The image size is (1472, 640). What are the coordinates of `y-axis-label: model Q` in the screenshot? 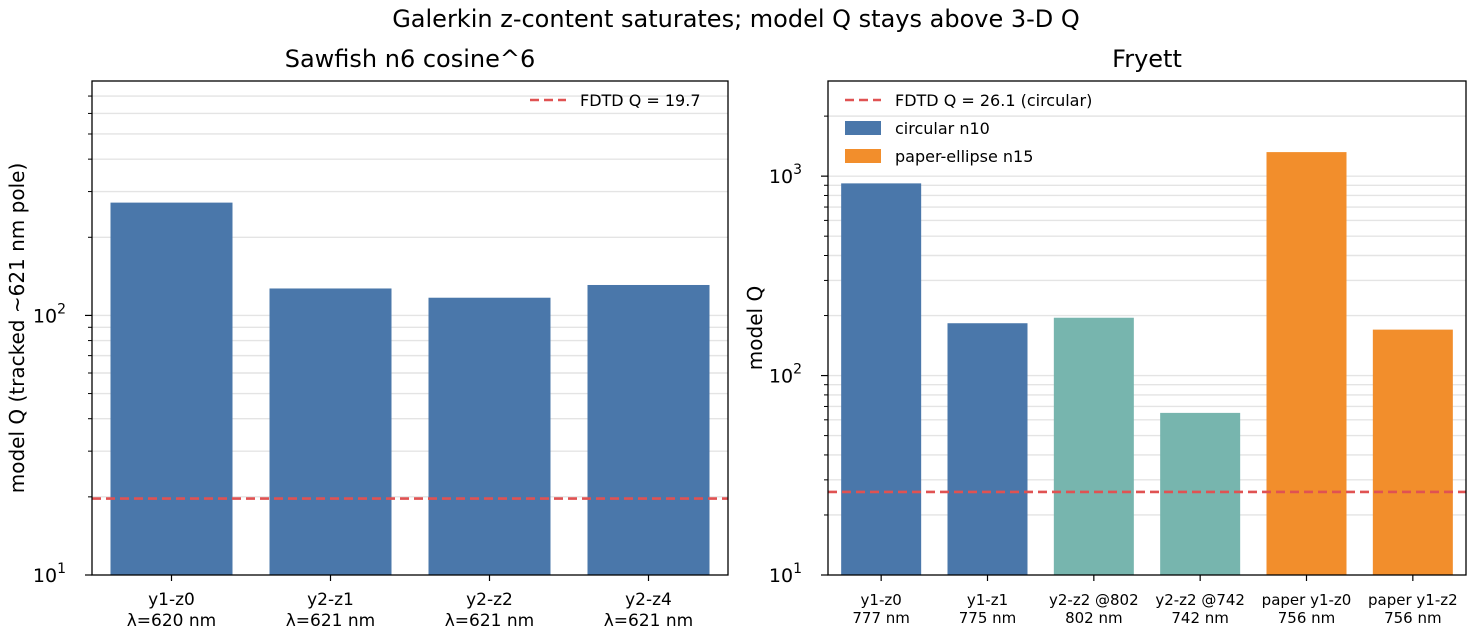 It's located at (755, 328).